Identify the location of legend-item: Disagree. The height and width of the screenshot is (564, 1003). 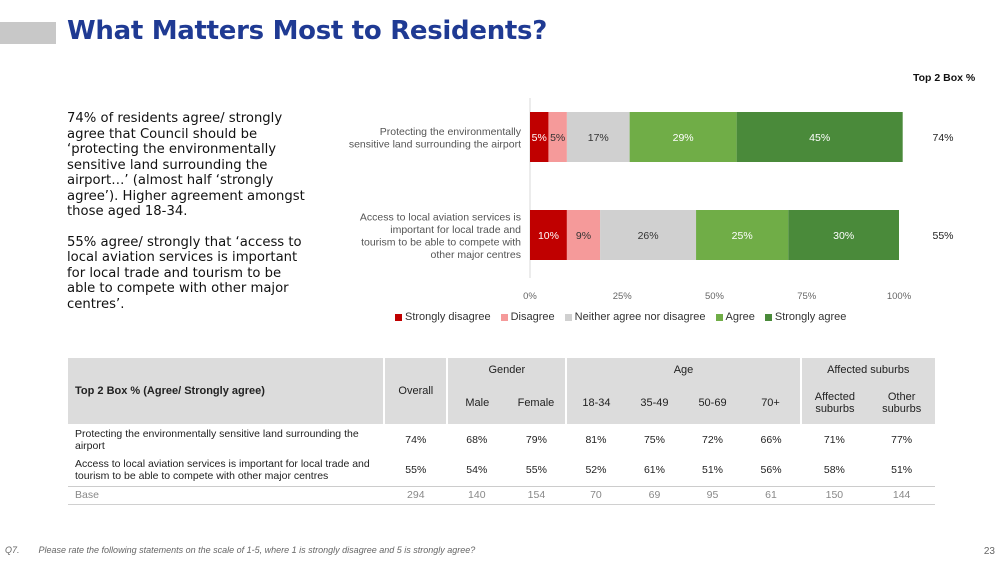
(527, 317).